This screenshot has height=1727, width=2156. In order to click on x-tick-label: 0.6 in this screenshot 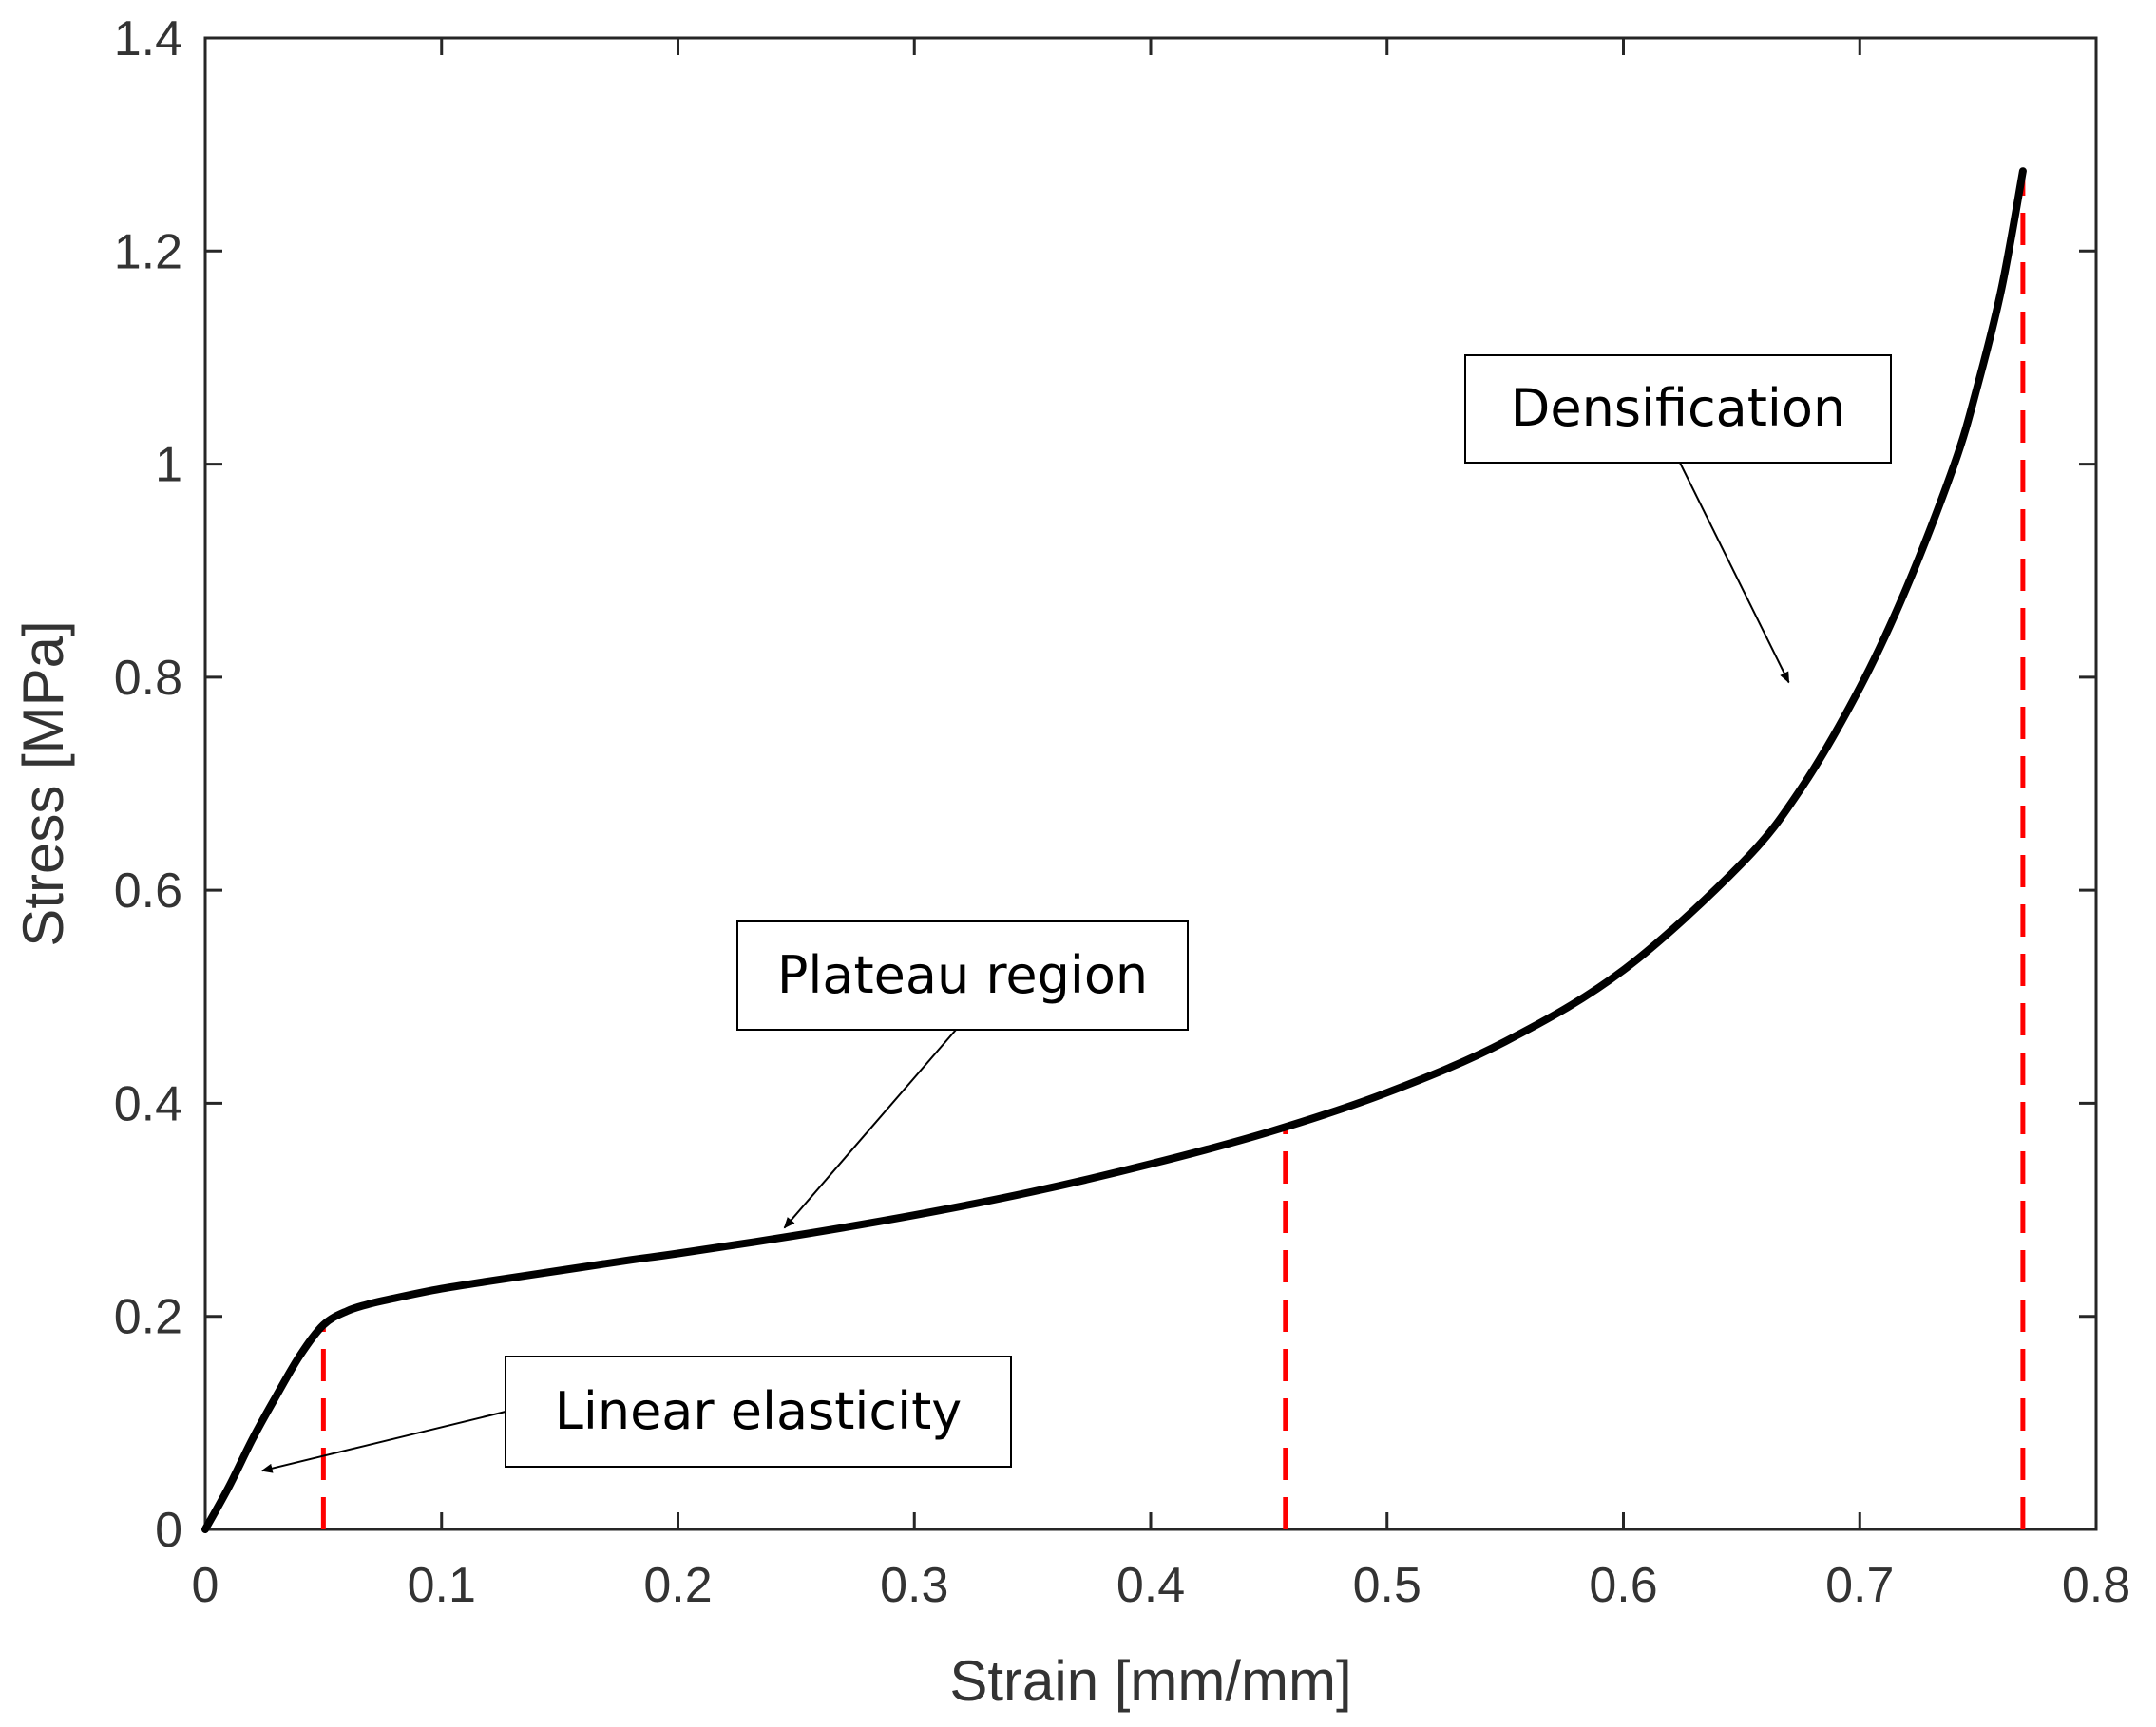, I will do `click(1623, 1585)`.